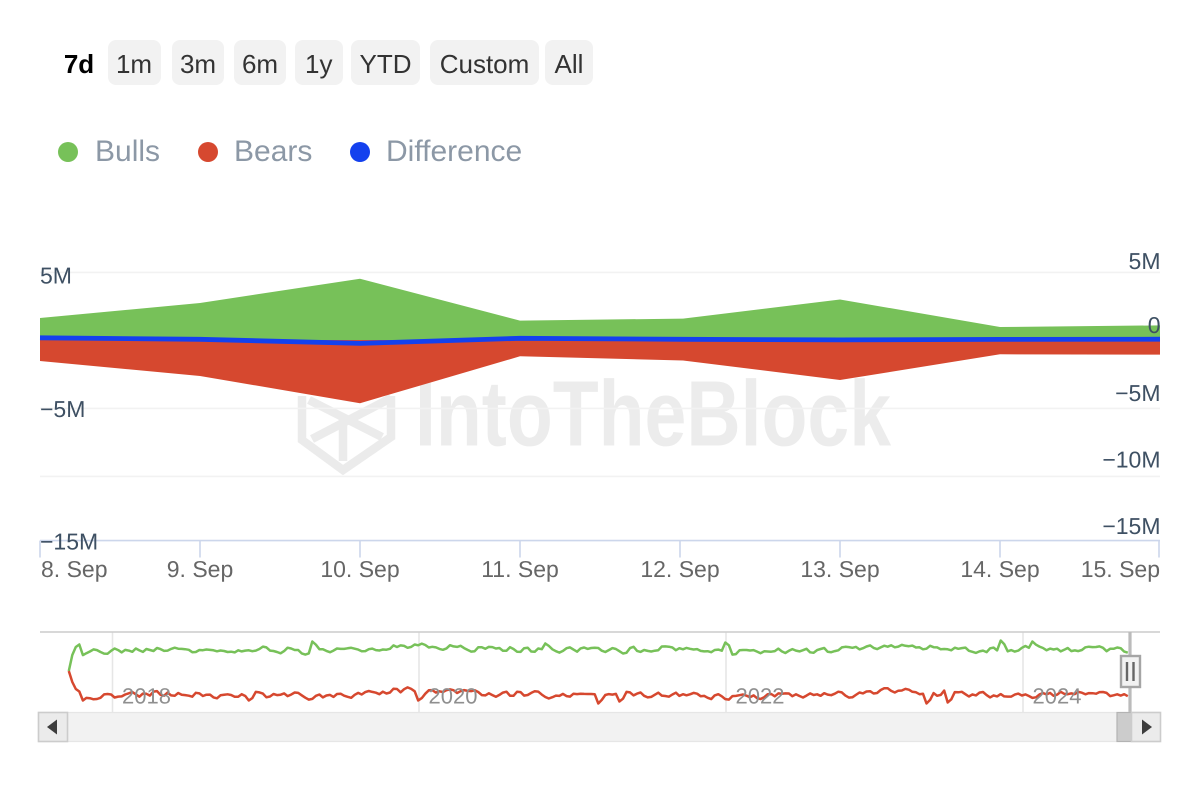 This screenshot has width=1200, height=800. What do you see at coordinates (520, 569) in the screenshot?
I see `svg-text: 11. Sep` at bounding box center [520, 569].